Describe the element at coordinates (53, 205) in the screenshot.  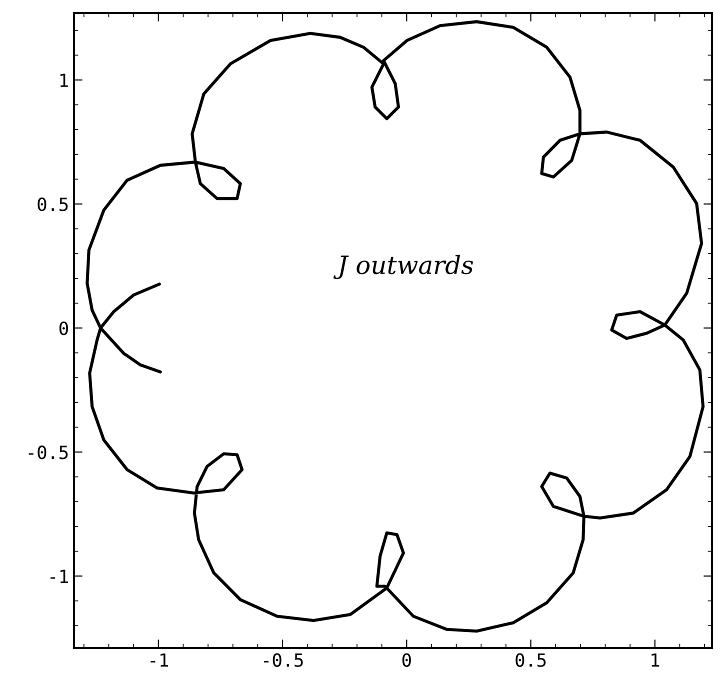
I see `y-tick-label: 0.5` at that location.